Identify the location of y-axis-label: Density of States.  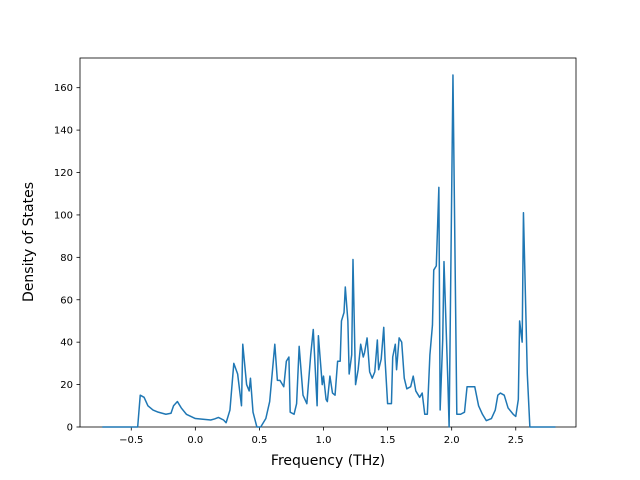
(29, 242).